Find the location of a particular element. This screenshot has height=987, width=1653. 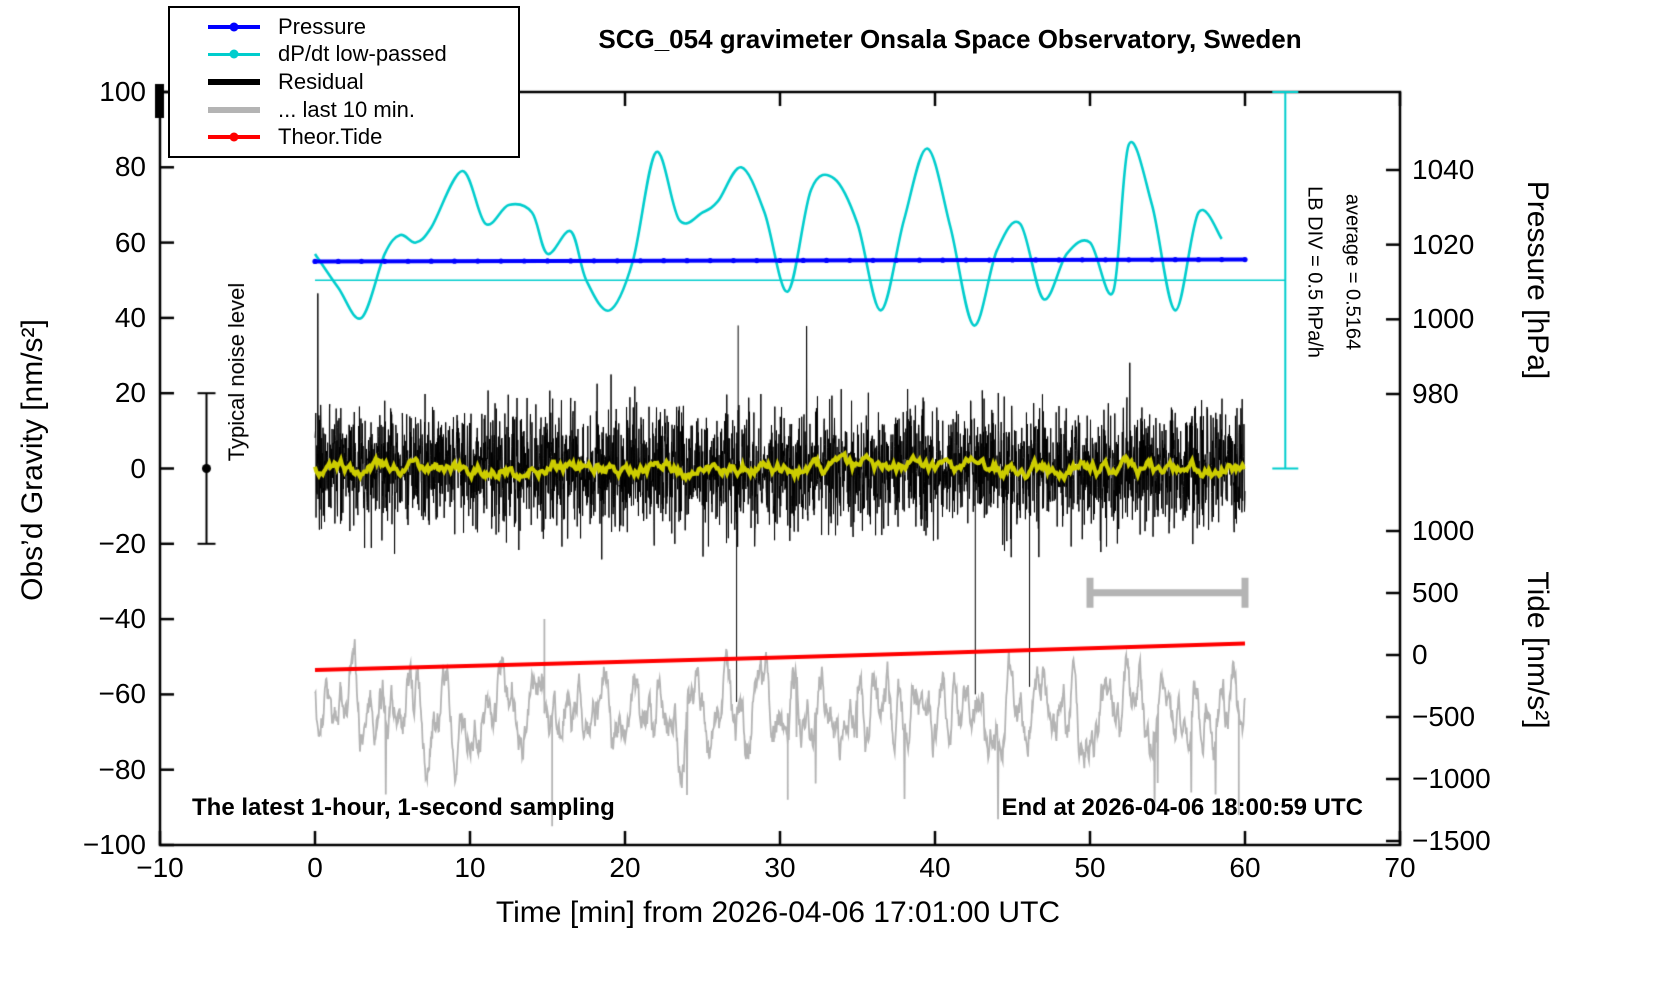

gravity-tick-label: 40 is located at coordinates (130, 317).